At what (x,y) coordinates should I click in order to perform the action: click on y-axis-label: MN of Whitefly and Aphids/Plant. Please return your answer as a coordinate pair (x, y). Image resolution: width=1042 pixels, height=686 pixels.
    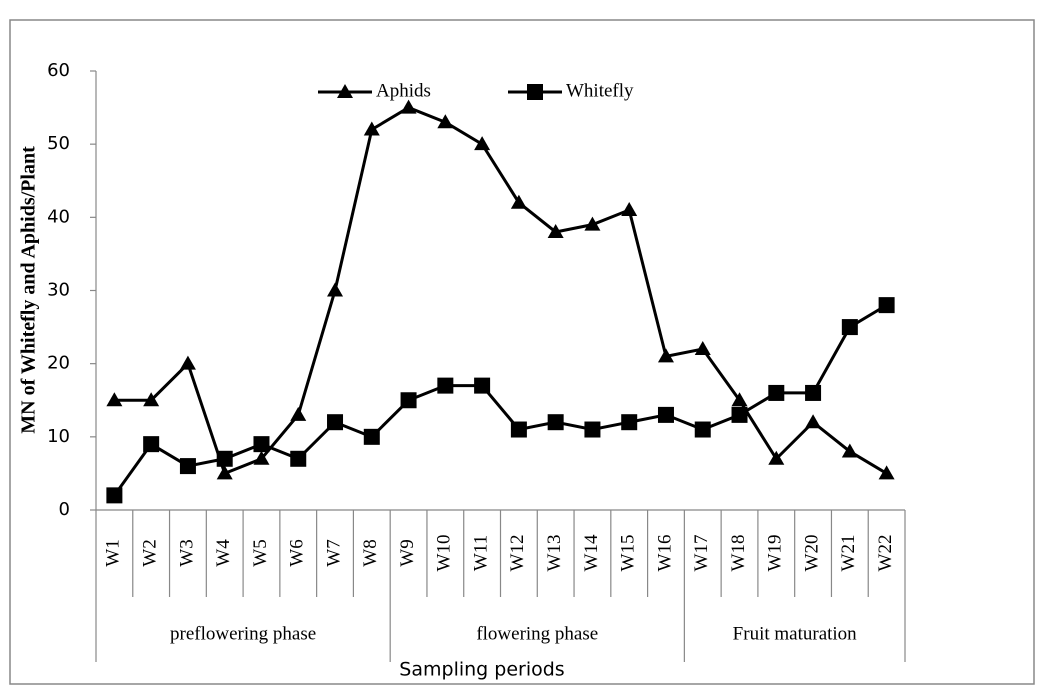
    Looking at the image, I should click on (29, 290).